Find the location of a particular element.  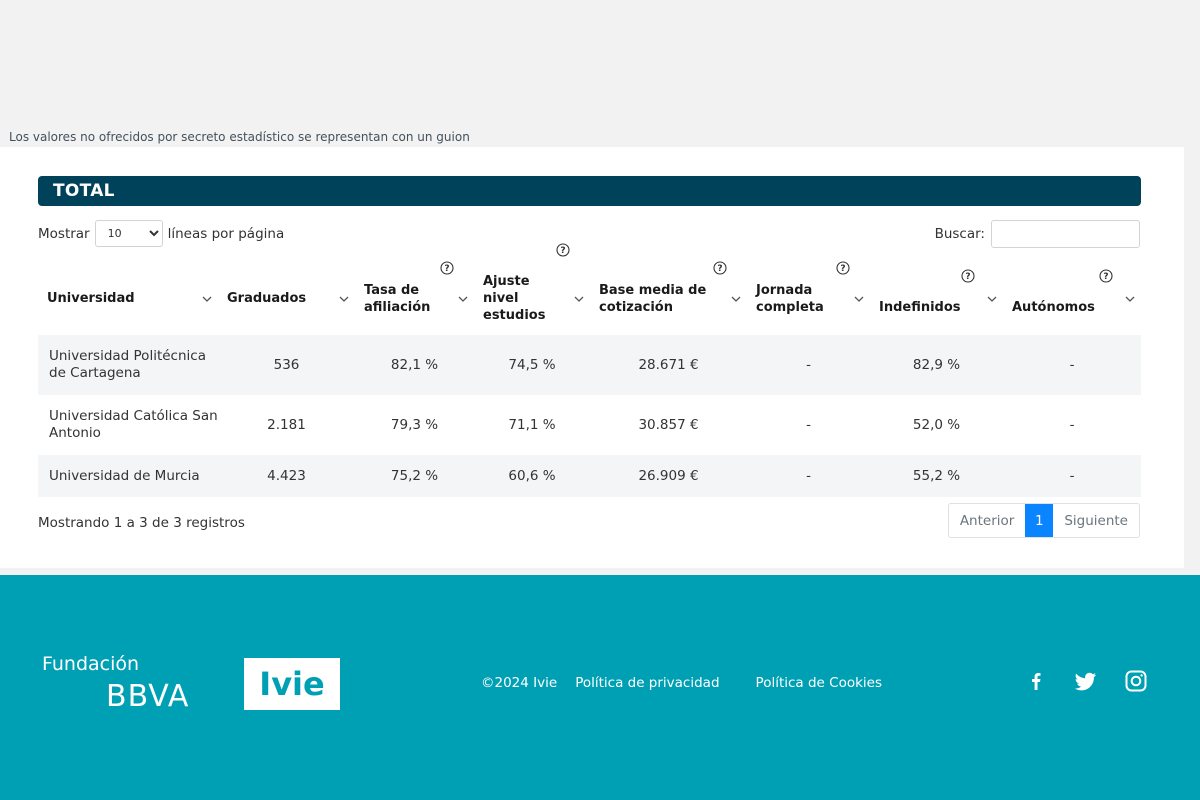

cell-tasa-afiliacion: 79,3 % is located at coordinates (414, 425).